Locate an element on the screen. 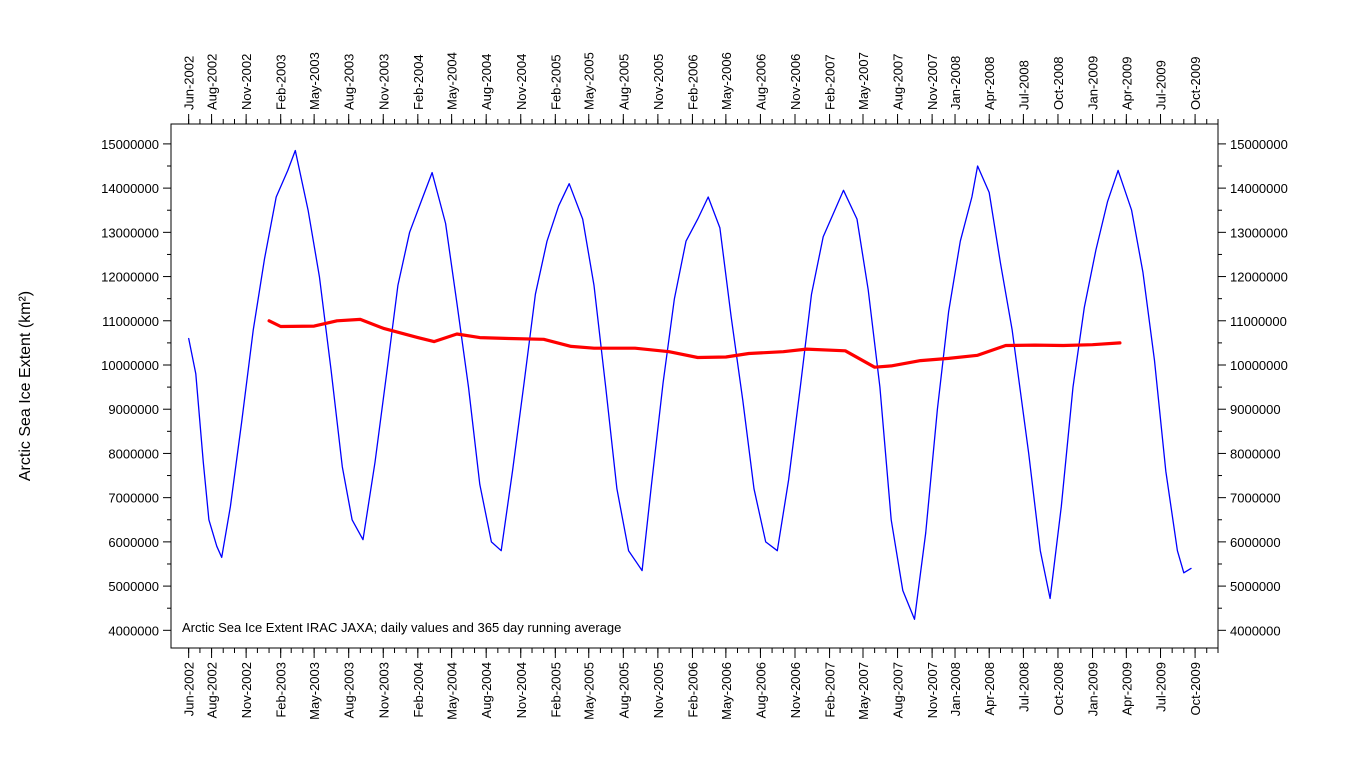  x-tick-label-bottom: Apr-2009 is located at coordinates (1126, 688).